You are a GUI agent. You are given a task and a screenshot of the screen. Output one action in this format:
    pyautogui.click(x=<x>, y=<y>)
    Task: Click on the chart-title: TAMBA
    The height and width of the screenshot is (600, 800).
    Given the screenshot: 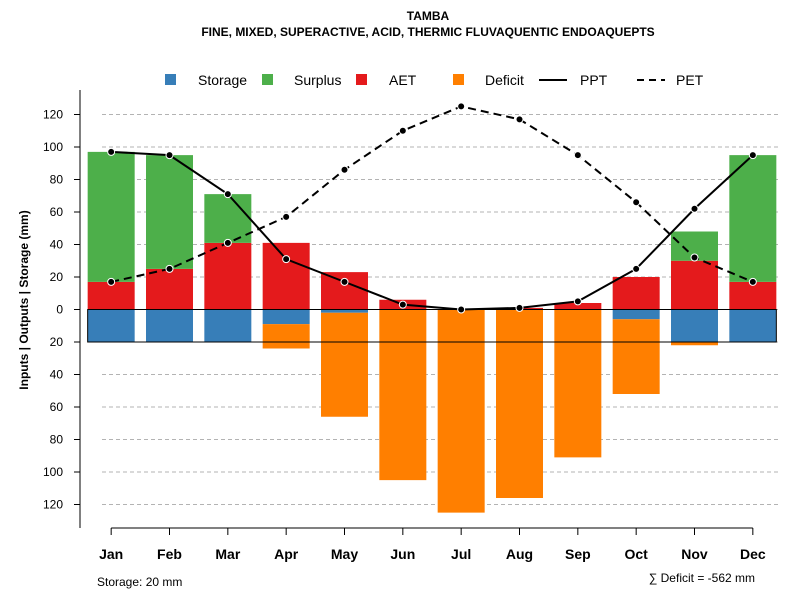 What is the action you would take?
    pyautogui.click(x=428, y=16)
    